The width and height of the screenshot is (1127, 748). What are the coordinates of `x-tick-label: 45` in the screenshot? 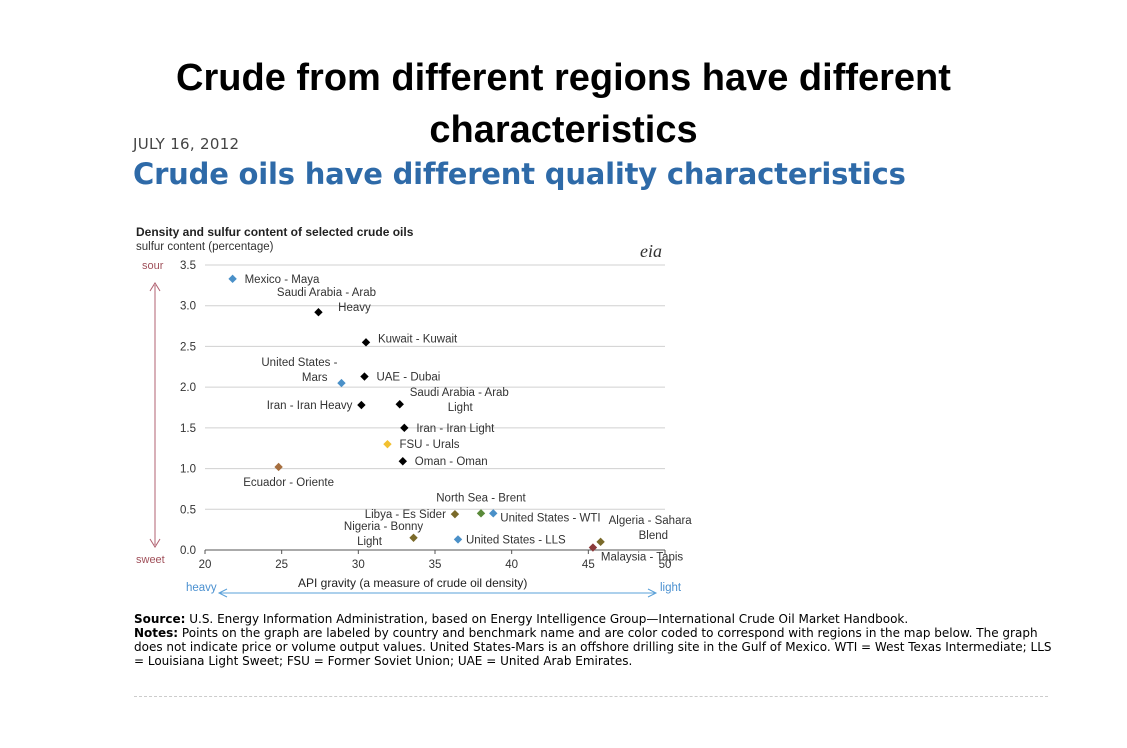 It's located at (588, 565).